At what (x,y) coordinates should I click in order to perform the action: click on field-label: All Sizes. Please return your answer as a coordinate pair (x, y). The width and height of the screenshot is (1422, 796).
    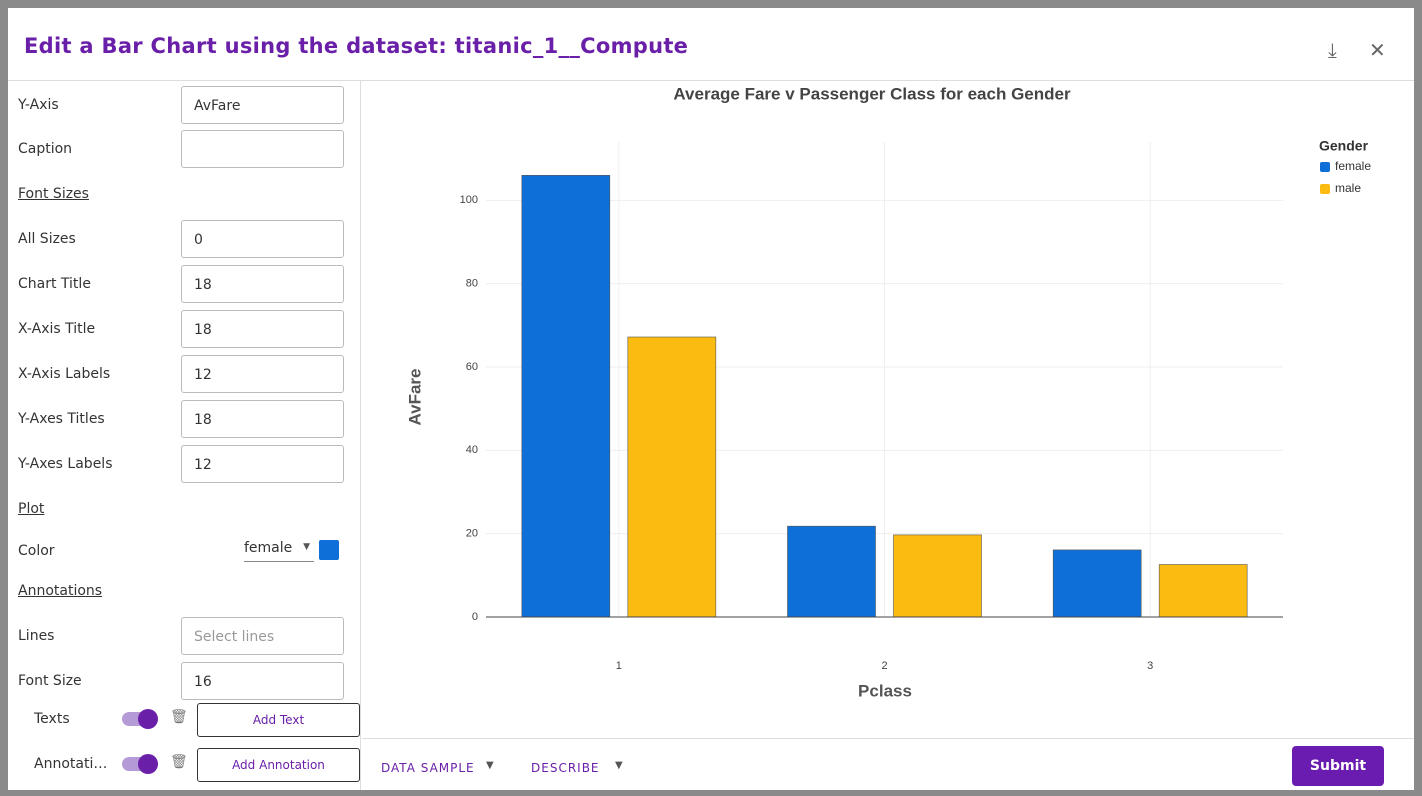
    Looking at the image, I should click on (47, 239).